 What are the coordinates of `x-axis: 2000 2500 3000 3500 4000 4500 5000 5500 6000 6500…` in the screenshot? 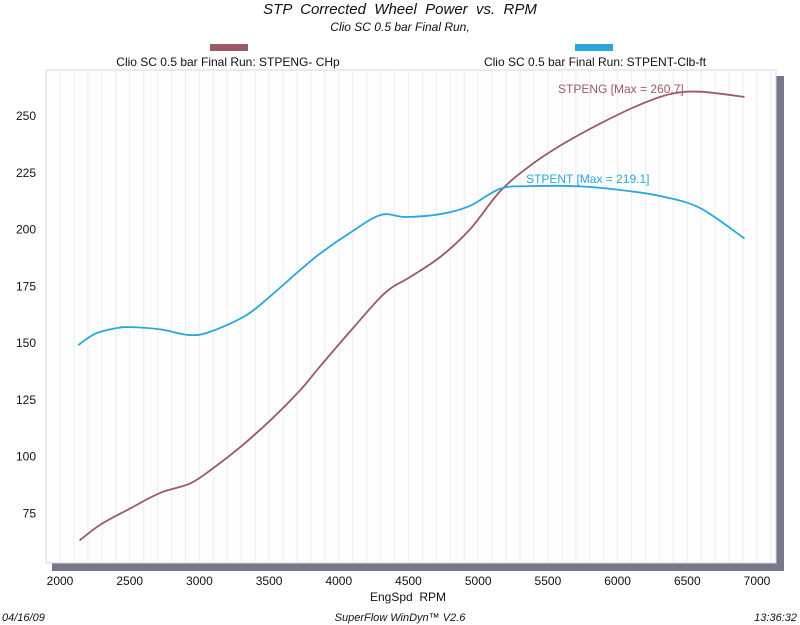 It's located at (409, 581).